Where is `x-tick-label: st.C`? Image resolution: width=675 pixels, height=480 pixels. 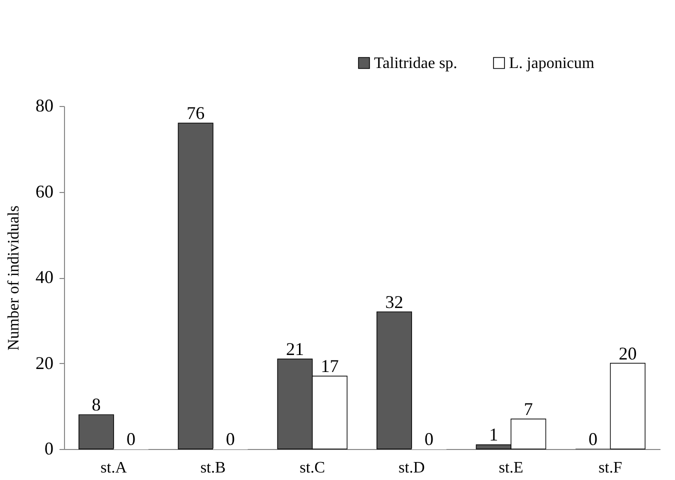 x-tick-label: st.C is located at coordinates (313, 468).